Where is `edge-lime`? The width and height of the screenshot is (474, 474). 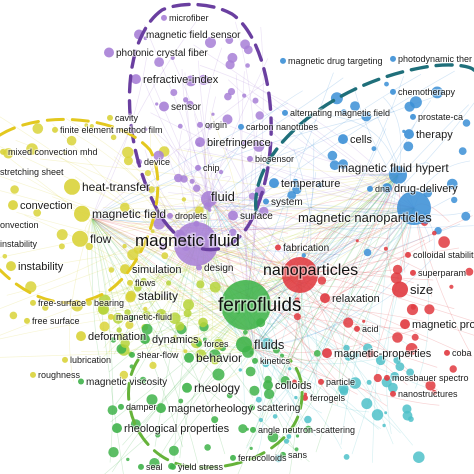 edge-lime is located at coordinates (296, 238).